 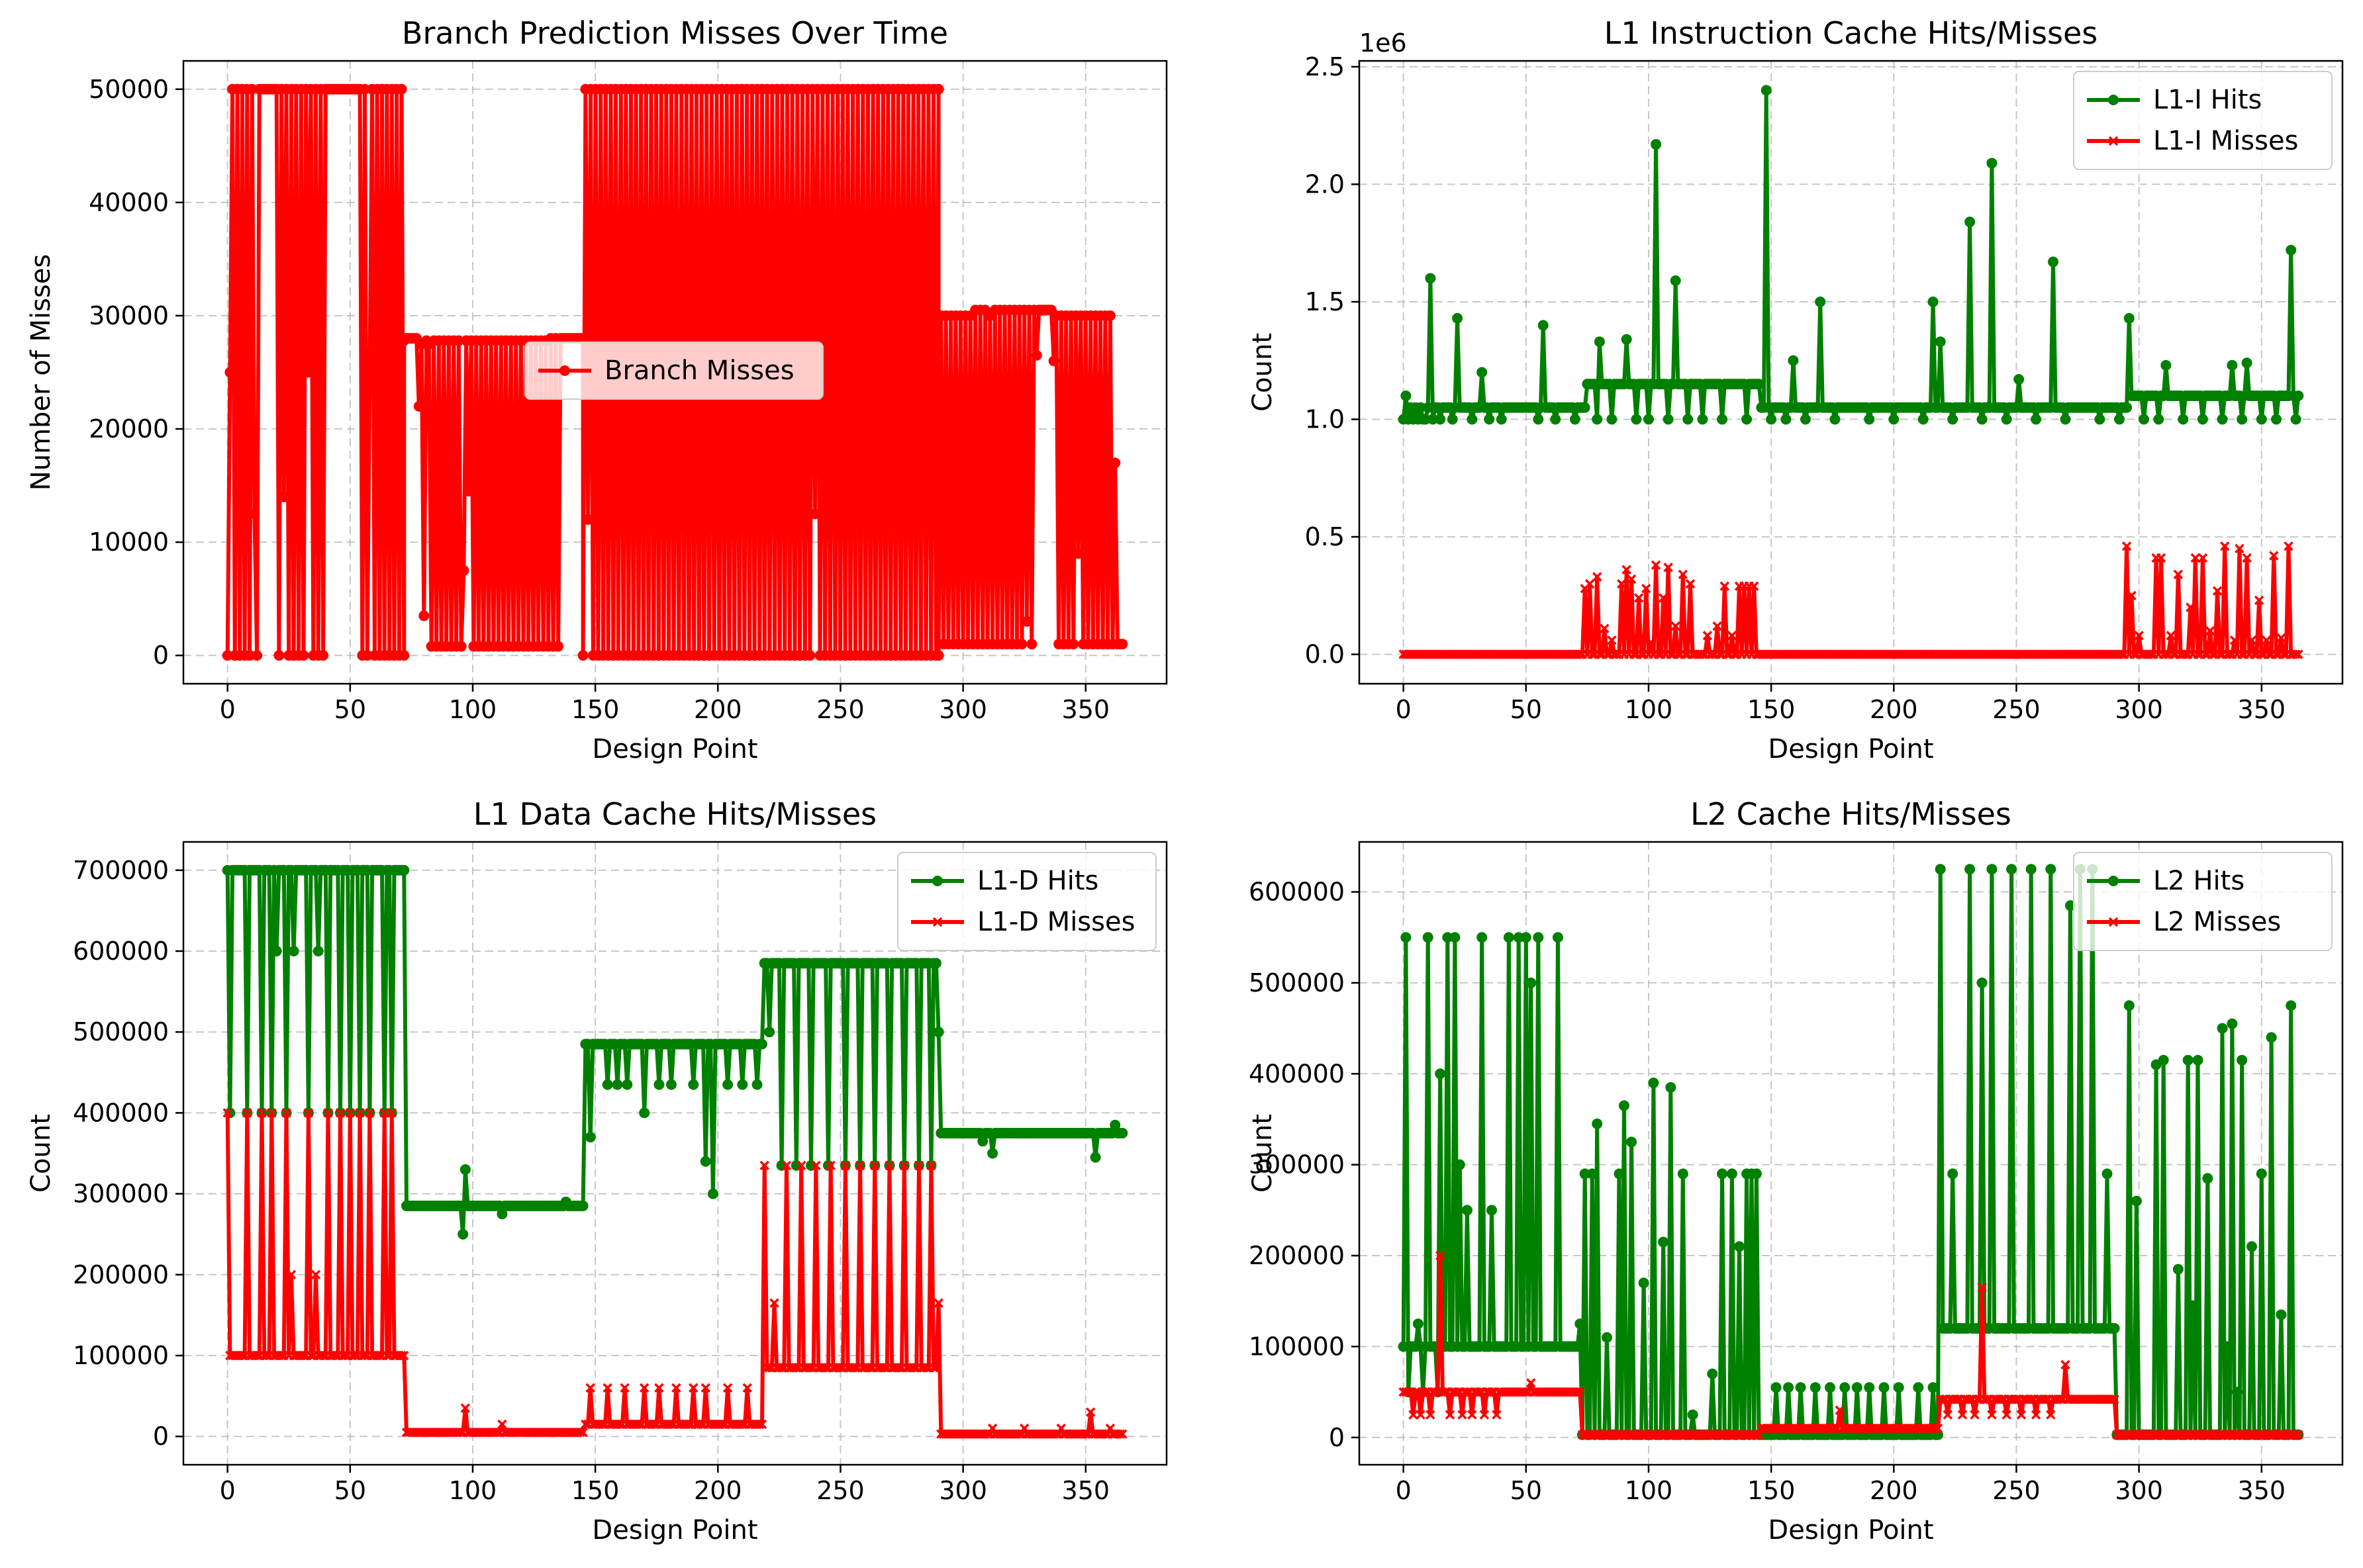 I want to click on chart-title: Branch Prediction Misses Over Time, so click(x=675, y=33).